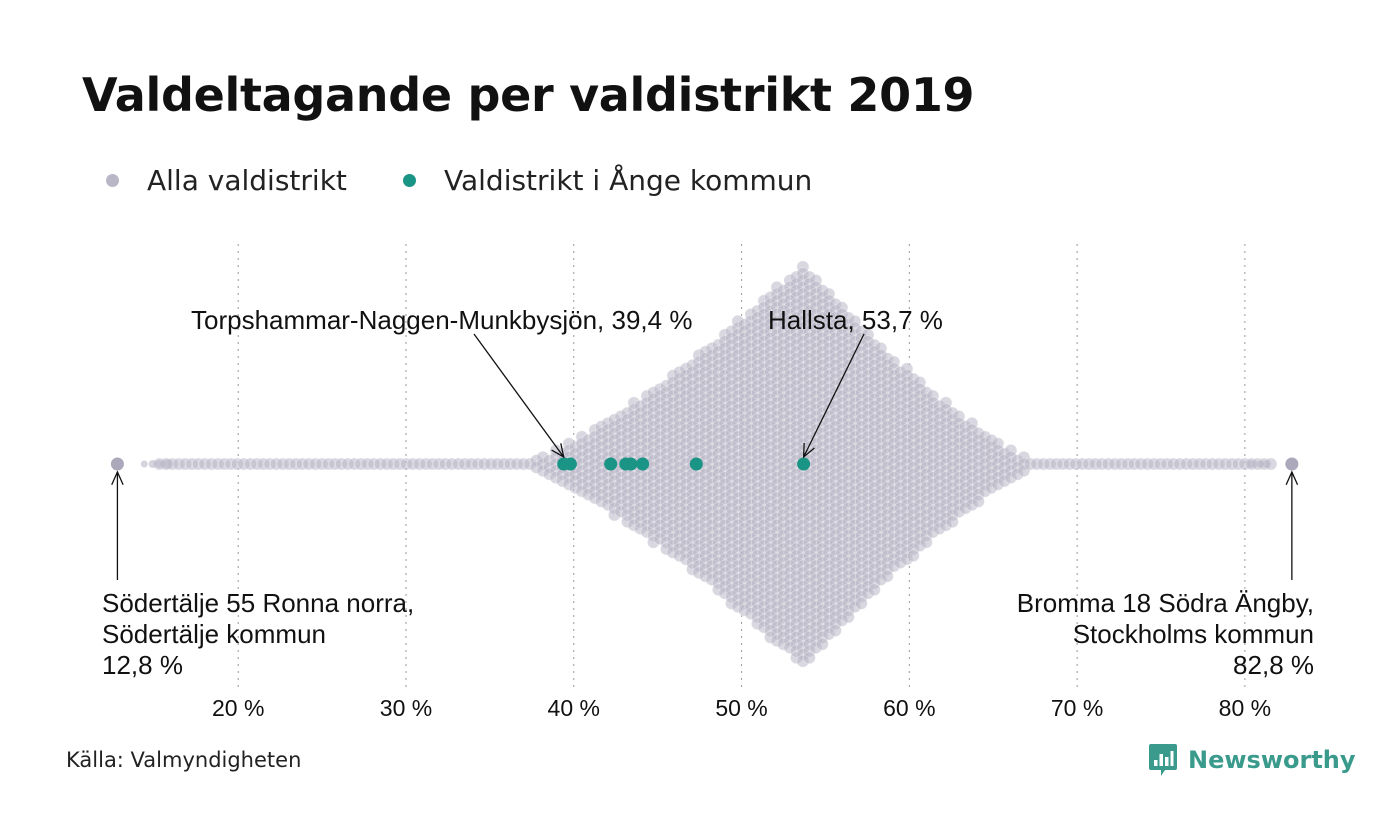  What do you see at coordinates (909, 708) in the screenshot?
I see `x-tick-label-60: 60 %` at bounding box center [909, 708].